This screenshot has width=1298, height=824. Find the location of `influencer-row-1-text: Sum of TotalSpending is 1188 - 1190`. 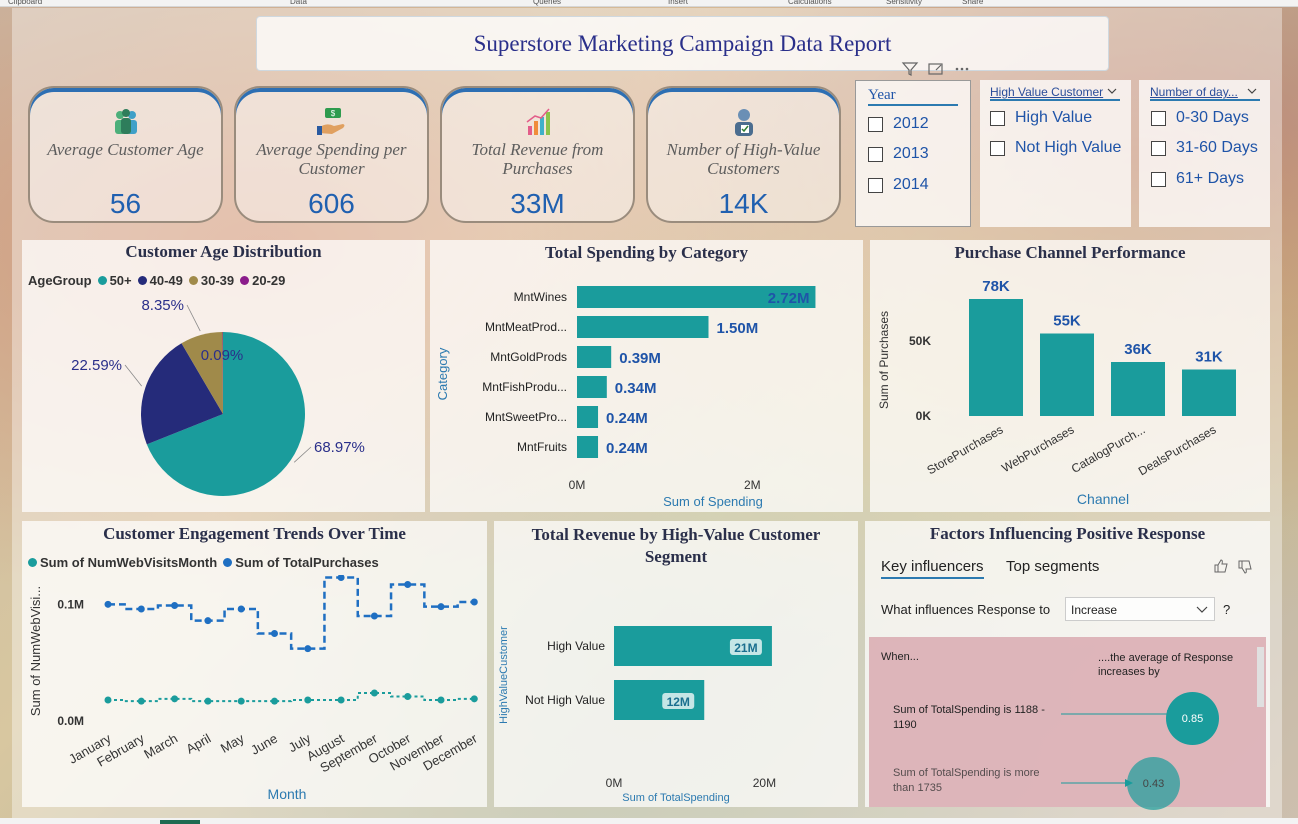

influencer-row-1-text: Sum of TotalSpending is 1188 - 1190 is located at coordinates (969, 717).